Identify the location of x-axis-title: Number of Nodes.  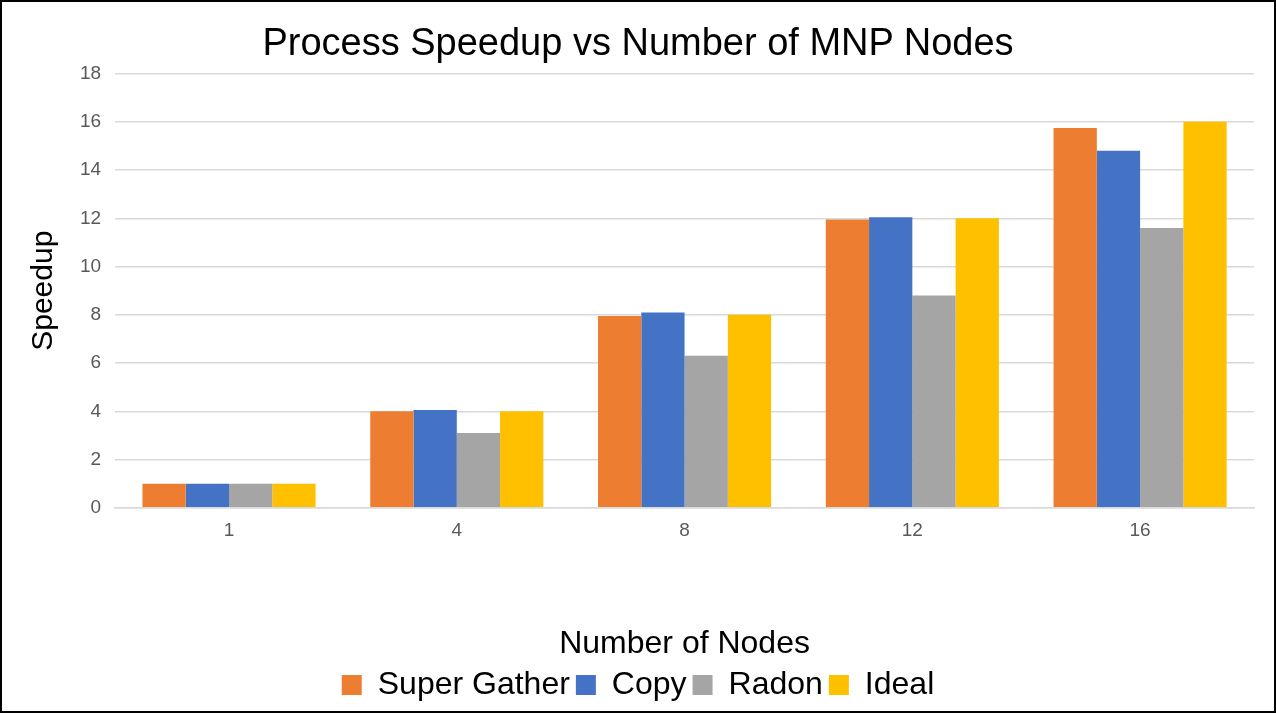
(684, 641).